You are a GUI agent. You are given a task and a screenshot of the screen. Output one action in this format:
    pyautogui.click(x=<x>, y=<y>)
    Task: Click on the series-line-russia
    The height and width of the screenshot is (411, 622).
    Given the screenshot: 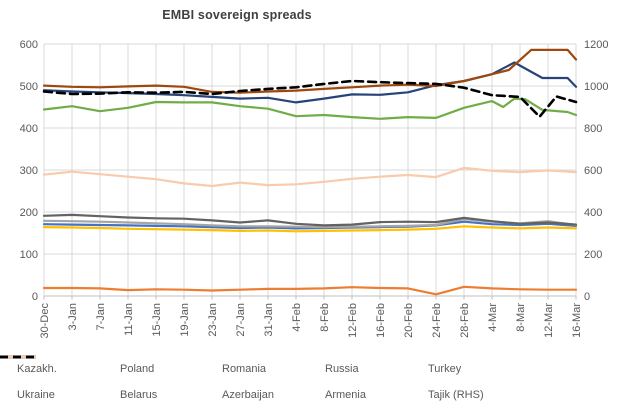 What is the action you would take?
    pyautogui.click(x=310, y=229)
    